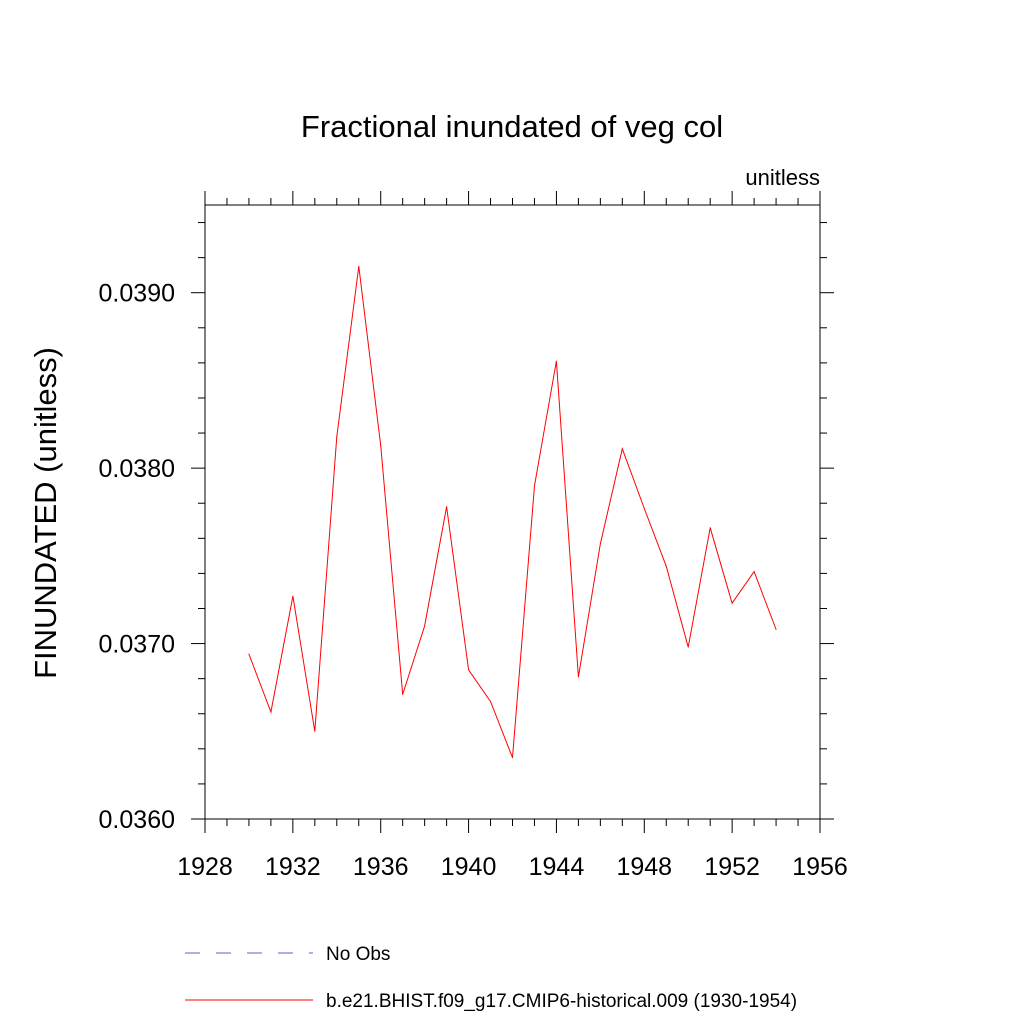  I want to click on x-tick-label: 1952, so click(732, 867).